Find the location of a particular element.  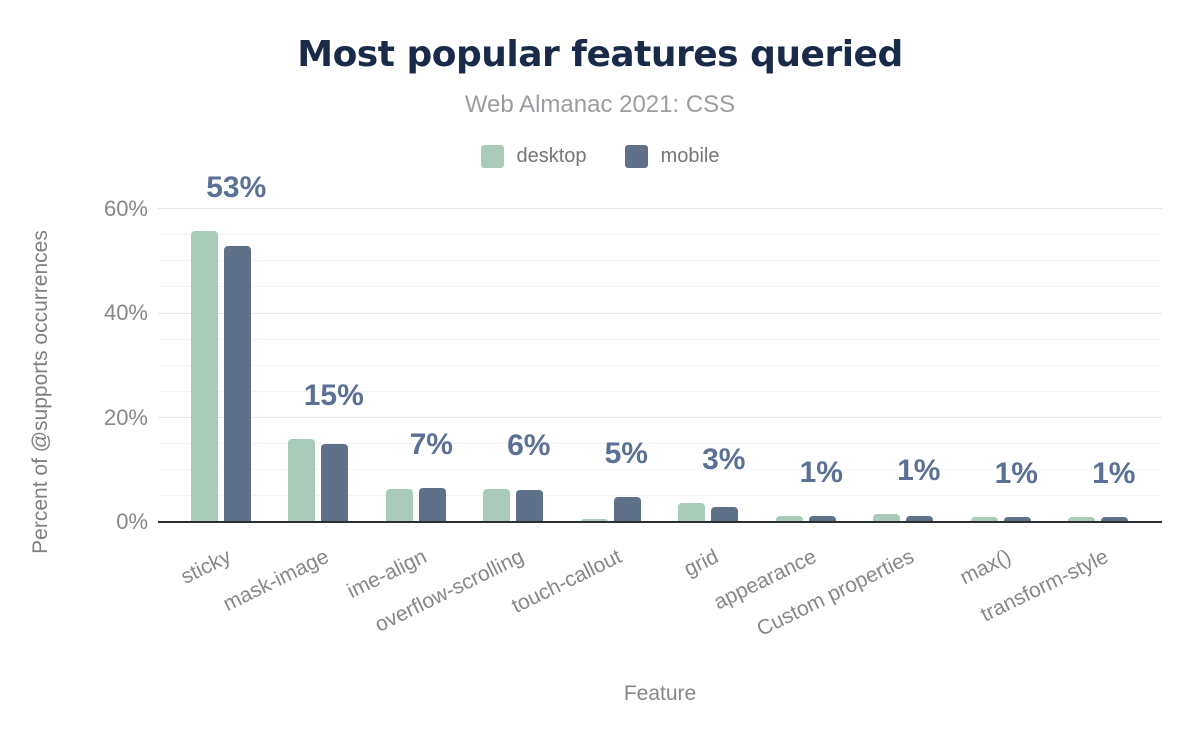

bar-value-label: 15% is located at coordinates (333, 396).